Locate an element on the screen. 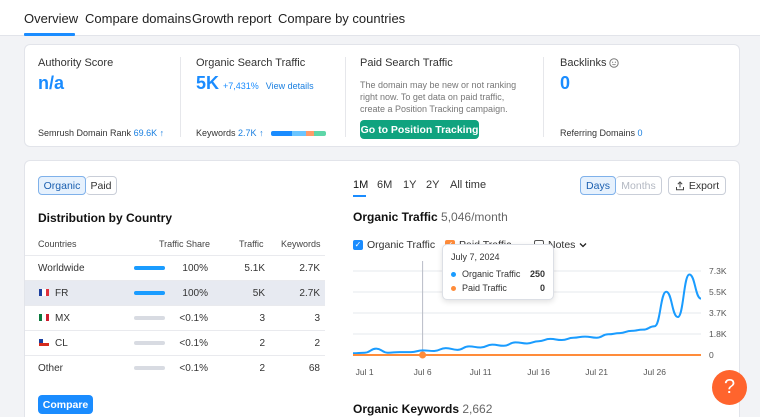 The image size is (760, 417). referring-domains-value: 0 is located at coordinates (640, 133).